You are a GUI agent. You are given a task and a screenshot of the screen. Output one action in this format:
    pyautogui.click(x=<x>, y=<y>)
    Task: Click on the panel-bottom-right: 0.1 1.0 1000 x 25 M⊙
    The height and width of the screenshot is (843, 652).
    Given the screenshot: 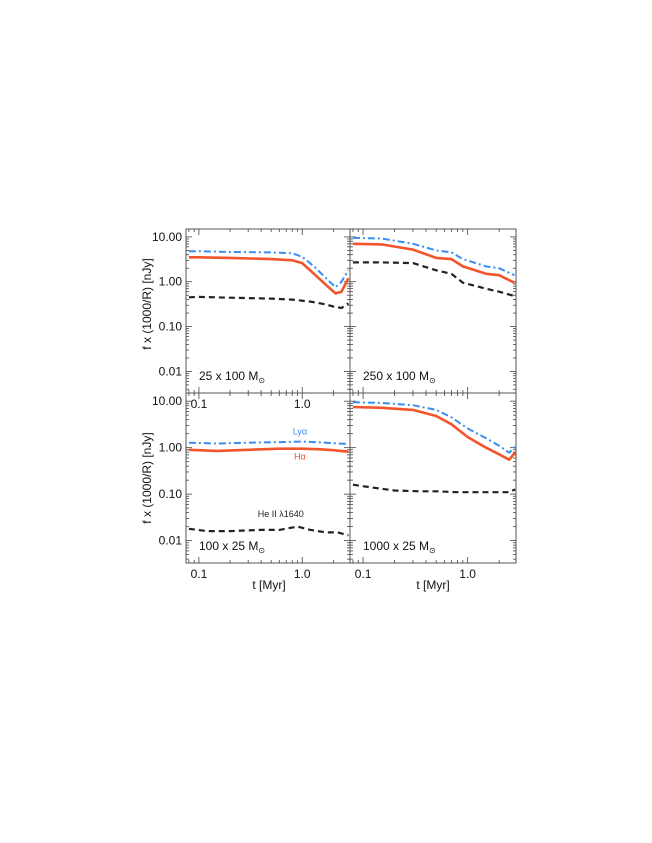 What is the action you would take?
    pyautogui.click(x=433, y=486)
    